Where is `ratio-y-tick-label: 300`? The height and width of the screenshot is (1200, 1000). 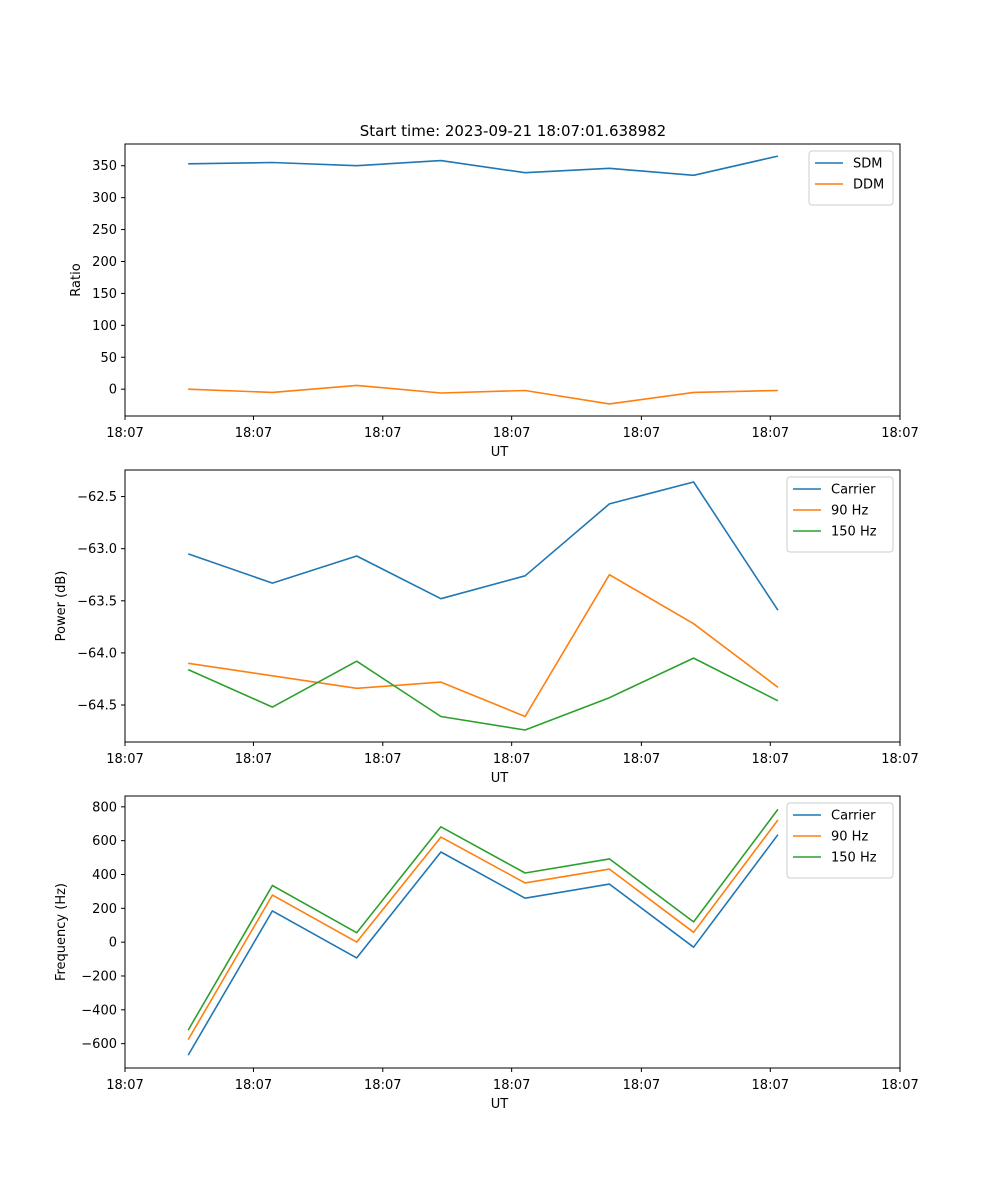 ratio-y-tick-label: 300 is located at coordinates (104, 198).